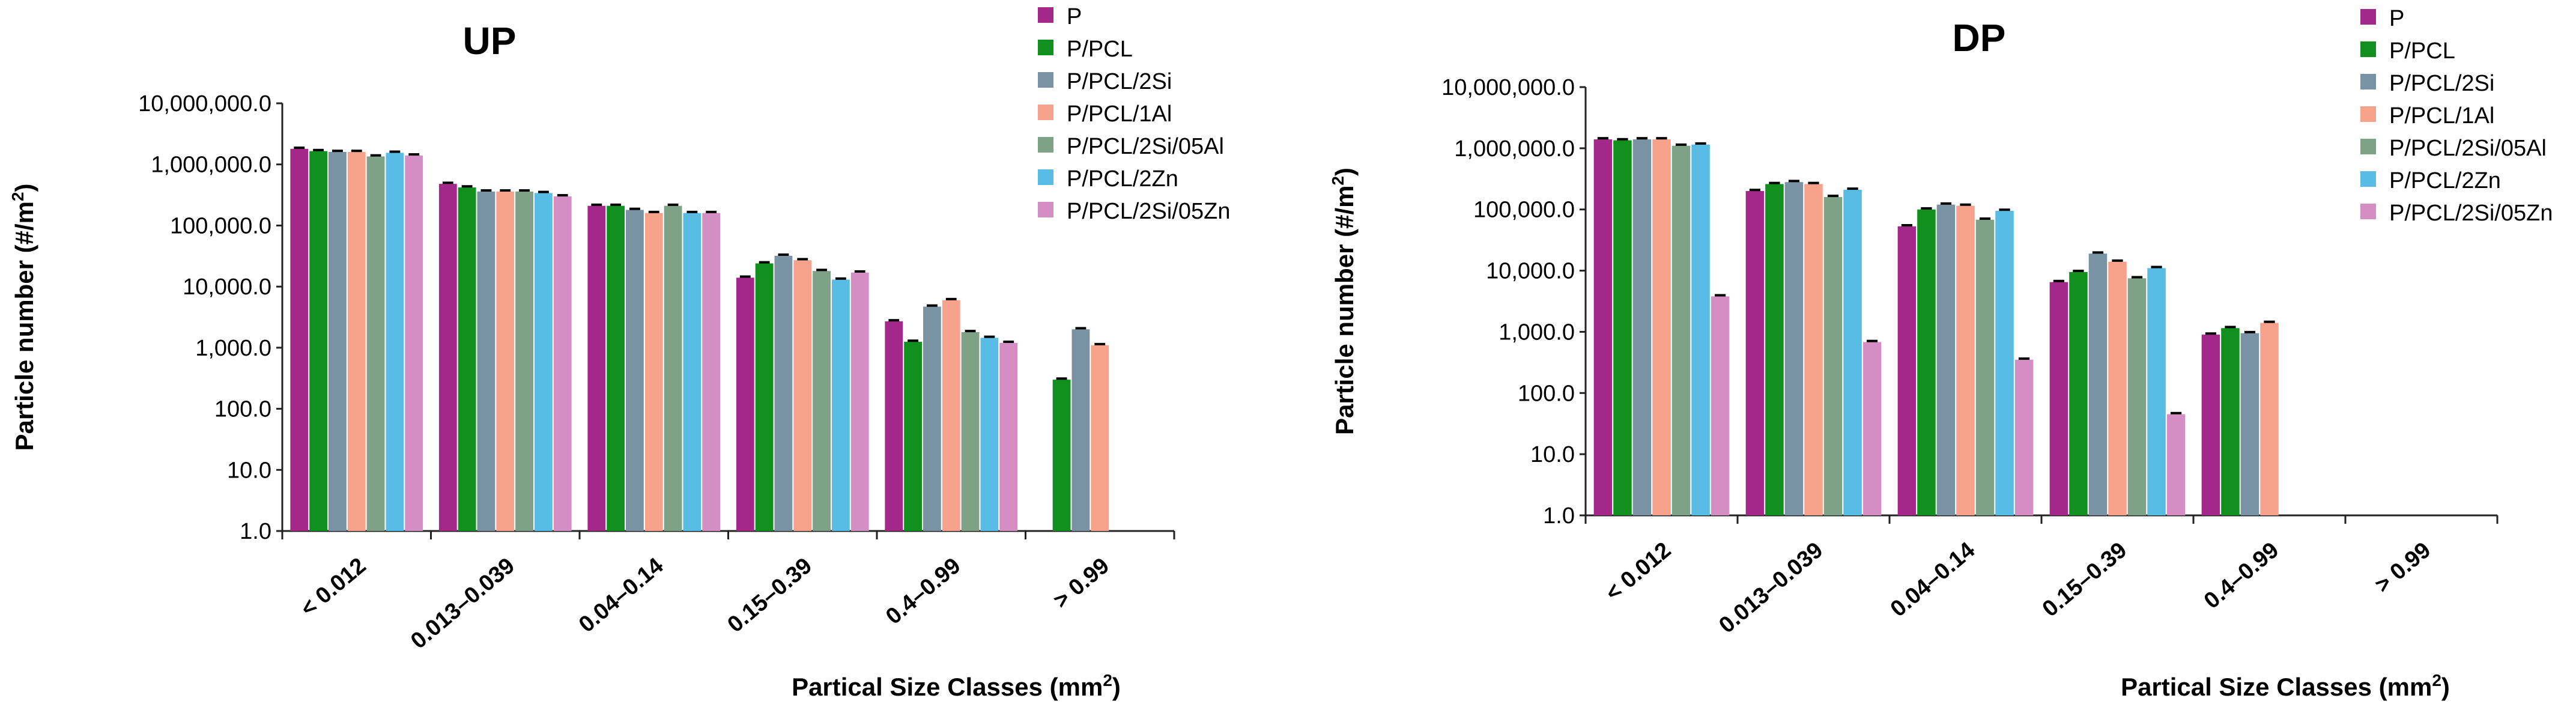  I want to click on x-tick-label: 0.4–0.99, so click(923, 591).